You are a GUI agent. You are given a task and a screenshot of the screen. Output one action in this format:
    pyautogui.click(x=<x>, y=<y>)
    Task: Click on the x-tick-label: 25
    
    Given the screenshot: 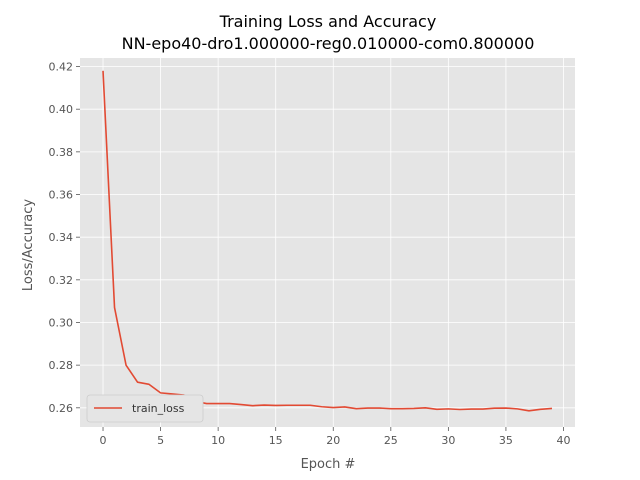 What is the action you would take?
    pyautogui.click(x=391, y=440)
    